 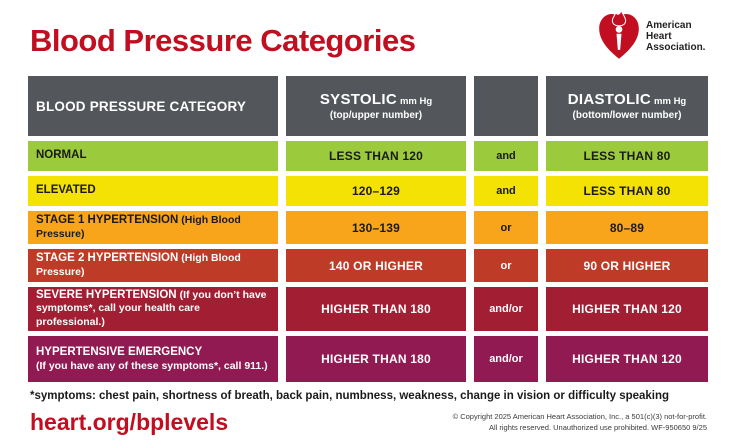 What do you see at coordinates (670, 101) in the screenshot?
I see `diastolic-unit: mm Hg` at bounding box center [670, 101].